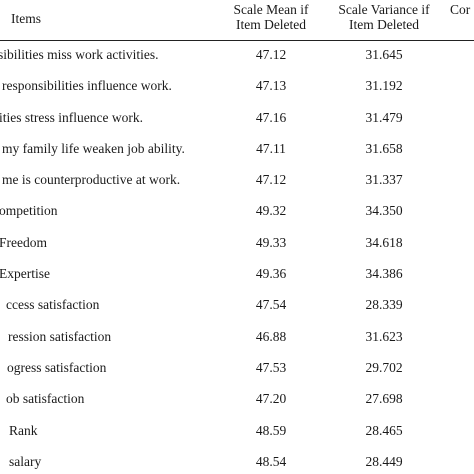 The width and height of the screenshot is (474, 474). I want to click on item-cell: ob satisfaction, so click(45, 399).